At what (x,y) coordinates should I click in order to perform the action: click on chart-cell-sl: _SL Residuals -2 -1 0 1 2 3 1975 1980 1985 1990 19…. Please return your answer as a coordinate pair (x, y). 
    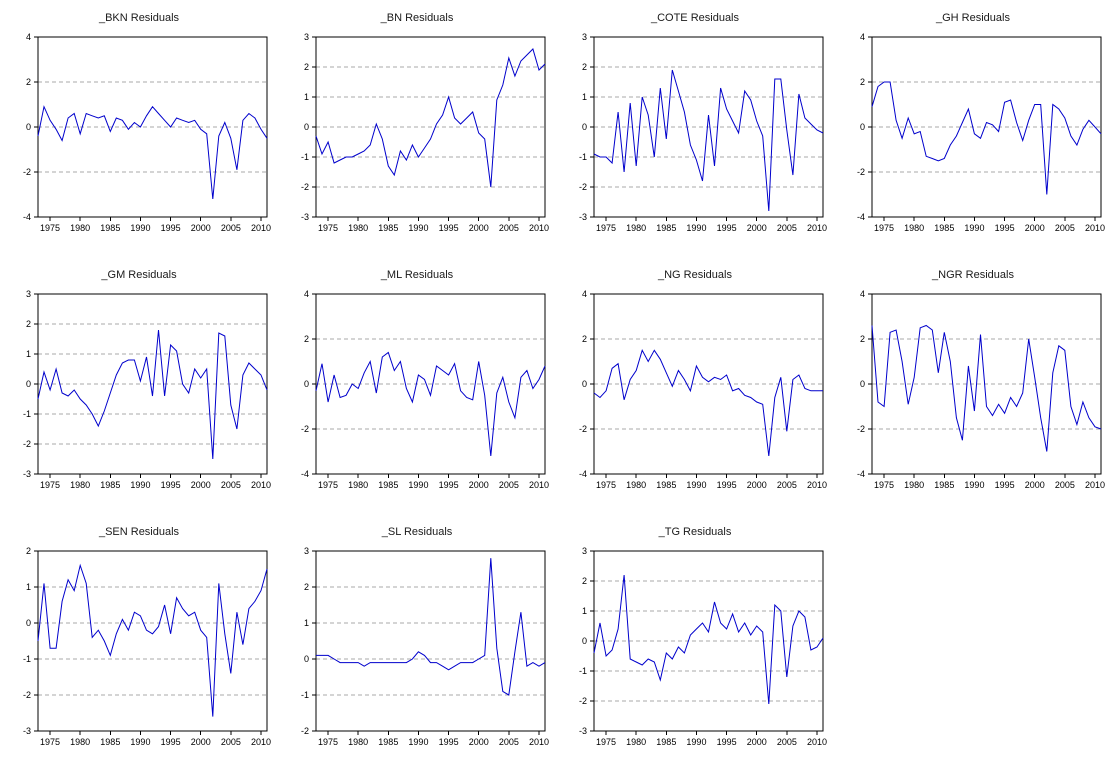
    Looking at the image, I should click on (417, 642).